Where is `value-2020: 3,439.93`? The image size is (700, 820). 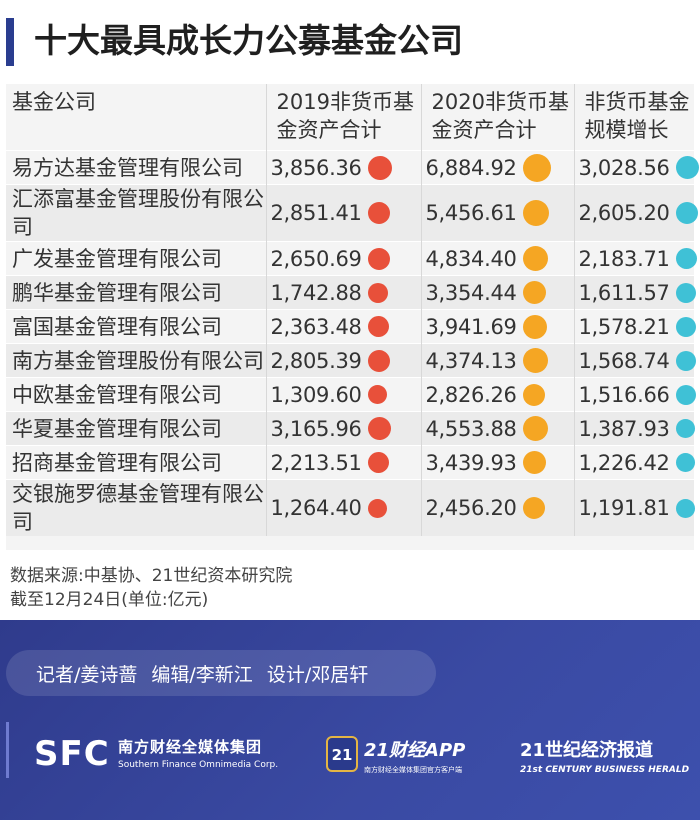 value-2020: 3,439.93 is located at coordinates (471, 462).